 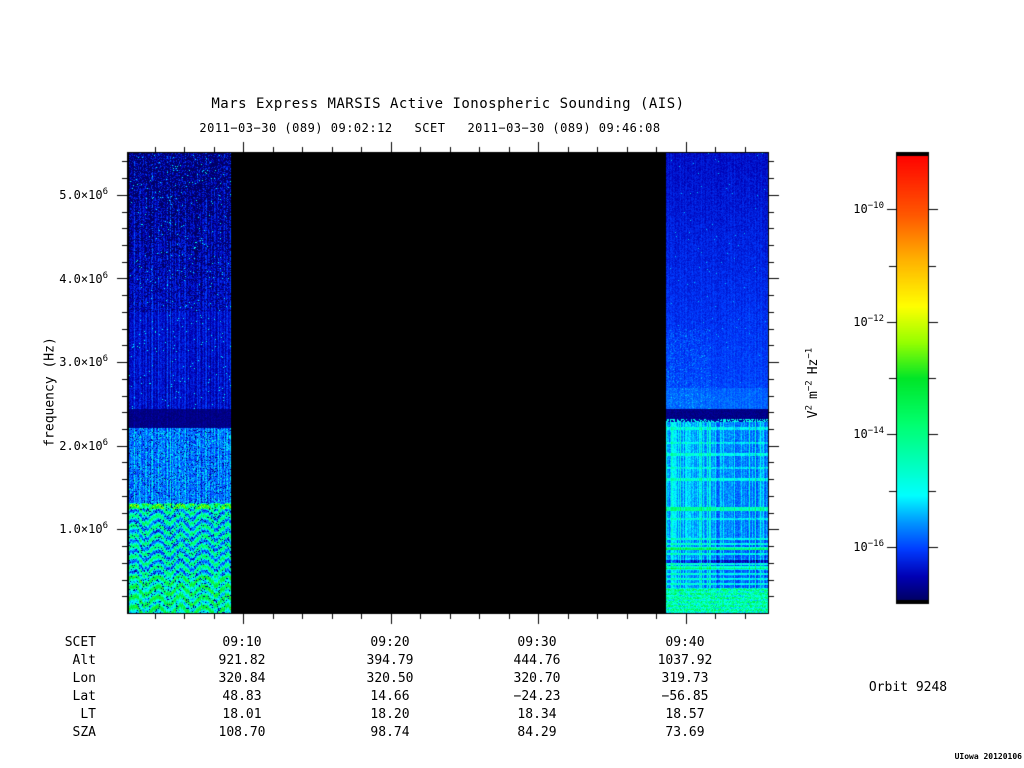 I want to click on table-cell: 84.29, so click(x=537, y=732).